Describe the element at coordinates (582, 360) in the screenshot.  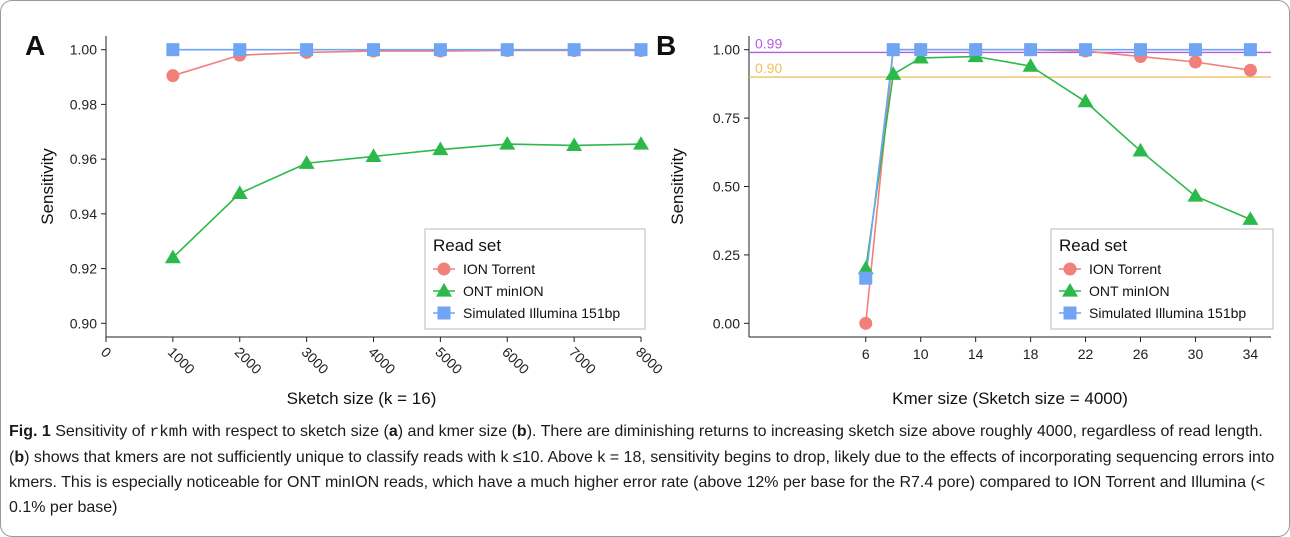
I see `x-tick-label: 7000` at that location.